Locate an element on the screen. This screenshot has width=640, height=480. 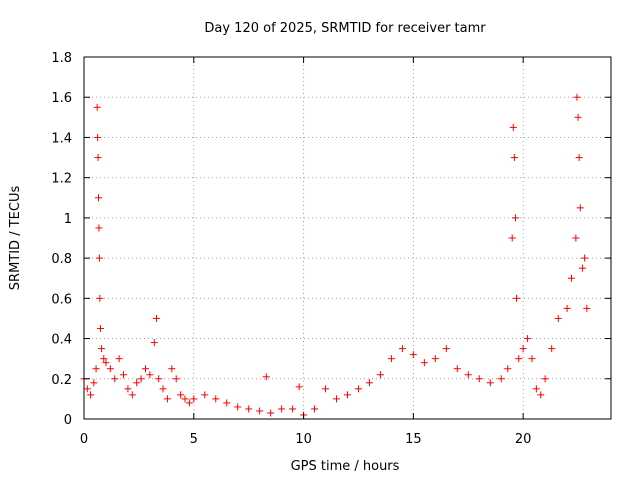
y-tick-label: 1.8 is located at coordinates (61, 58).